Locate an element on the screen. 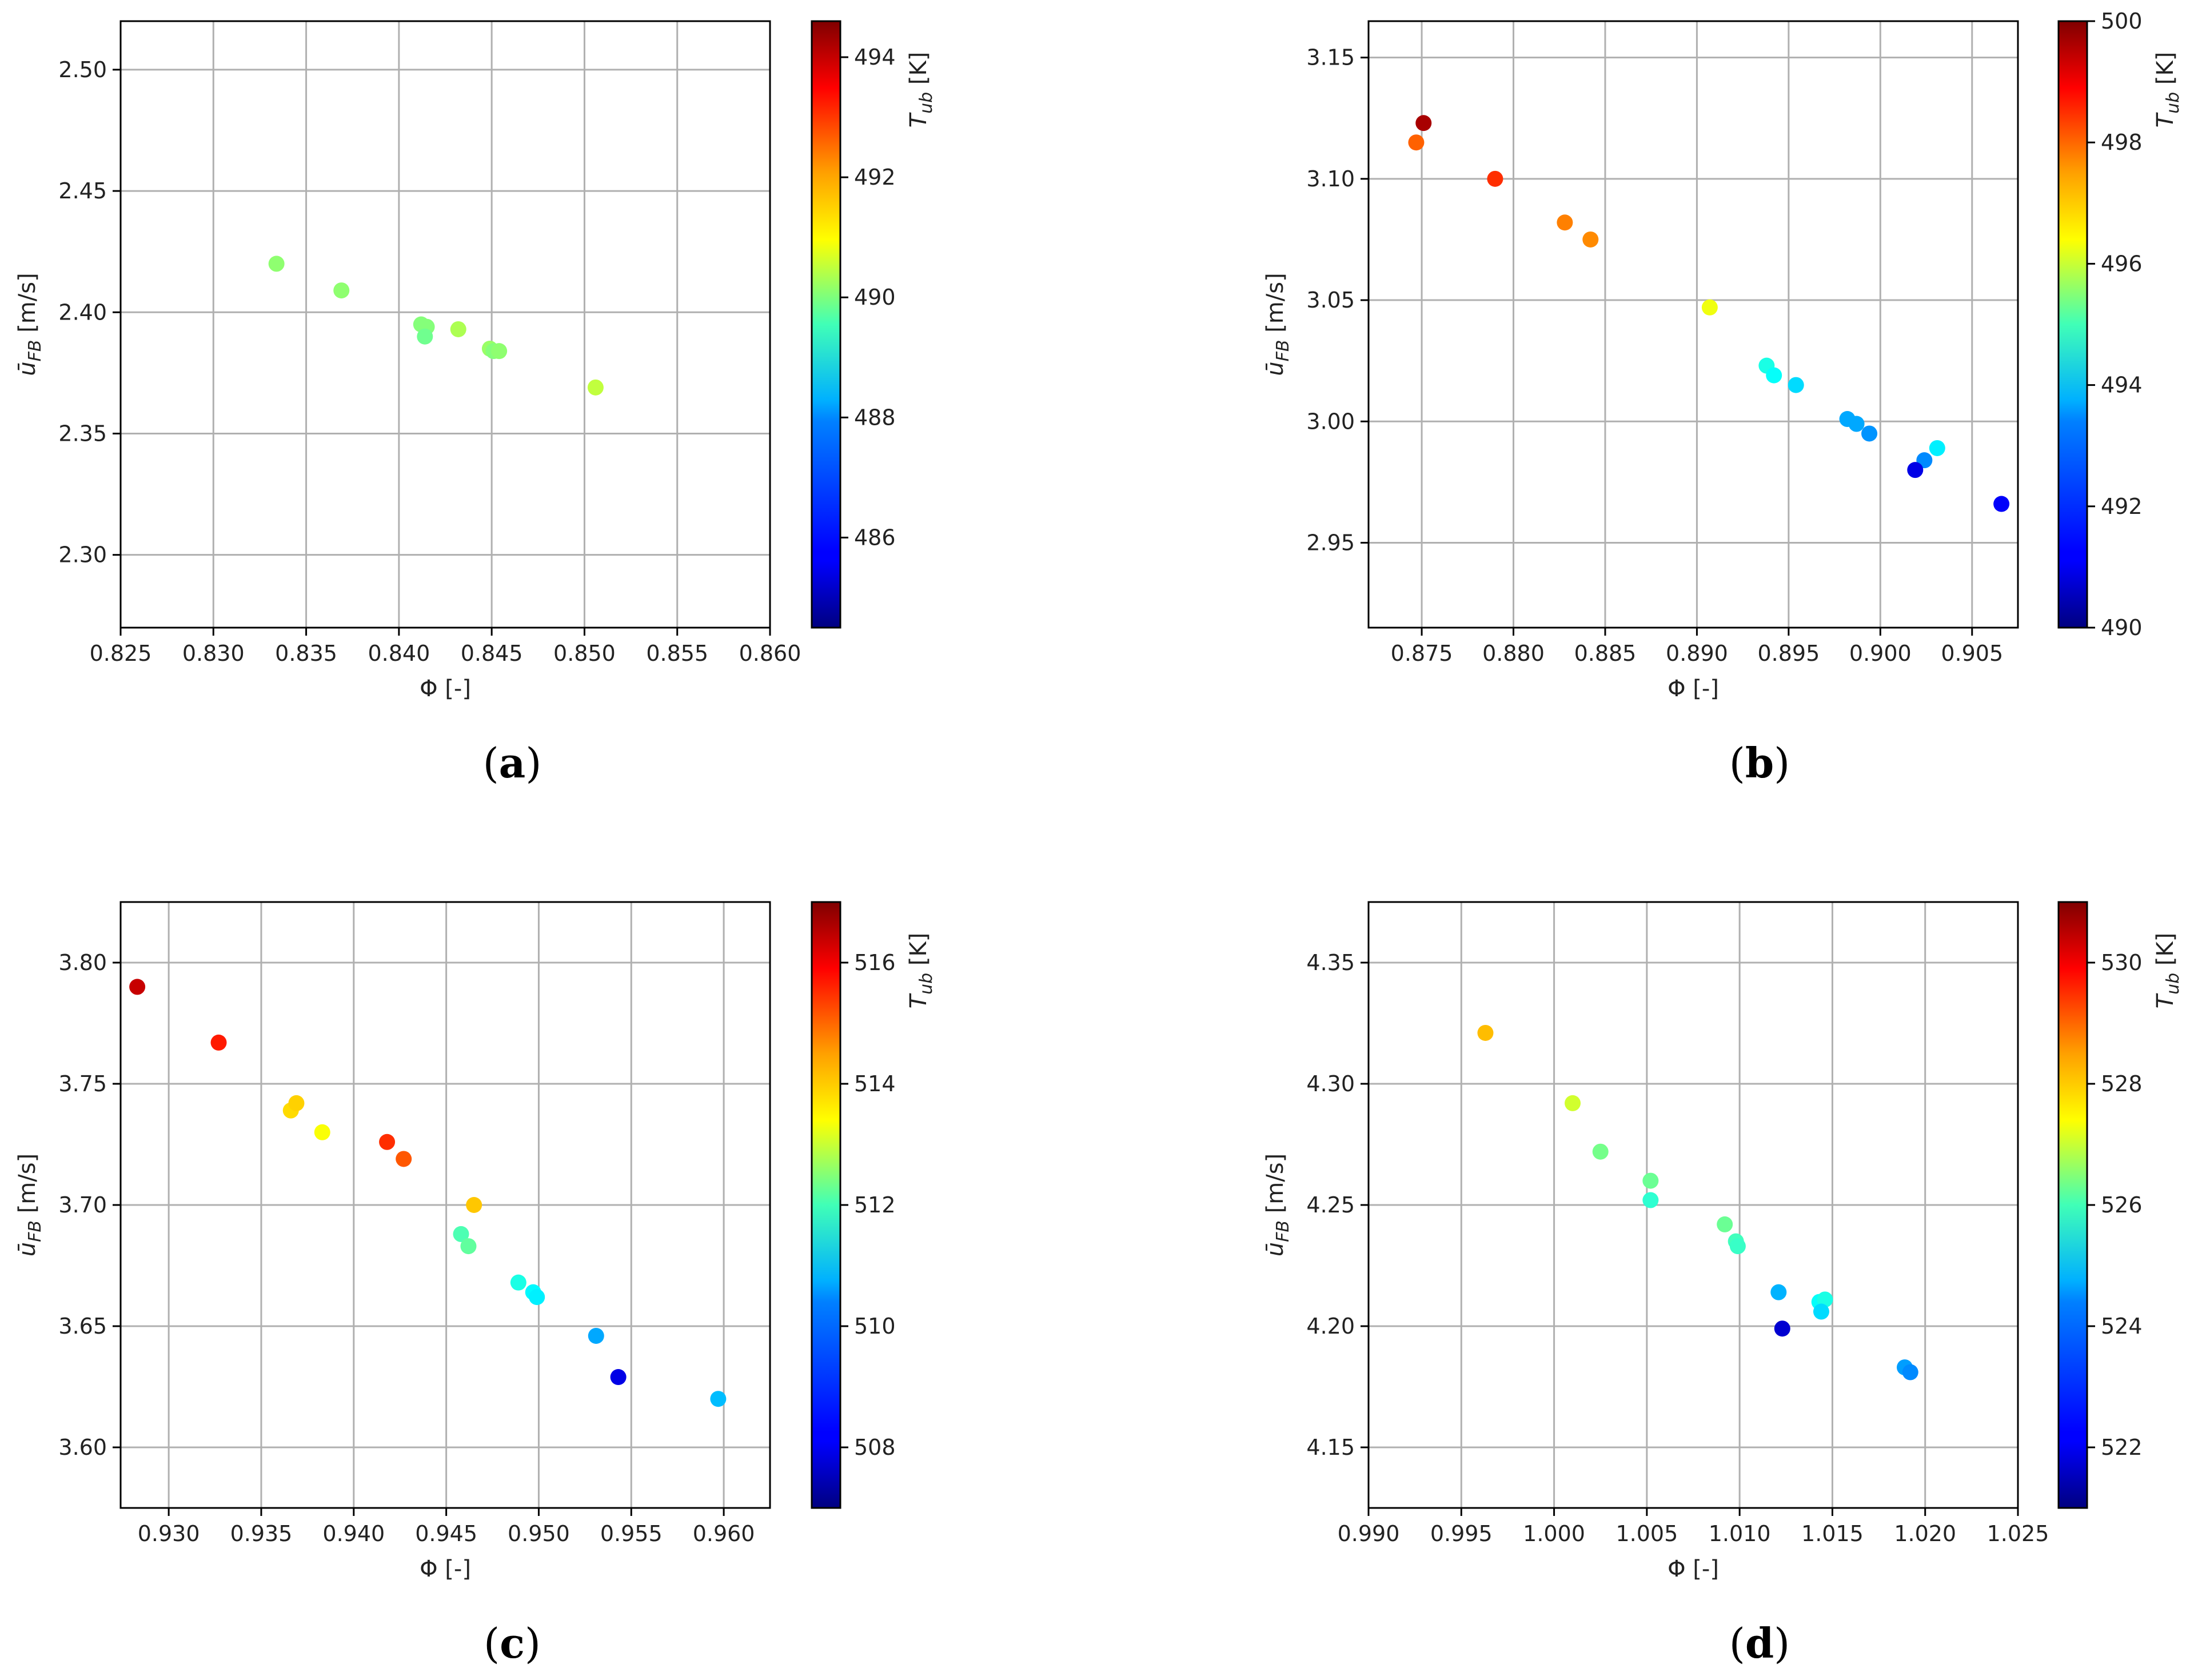 Image resolution: width=2198 pixels, height=1680 pixels. y-tick-label-a-0: 2.30 is located at coordinates (82, 555).